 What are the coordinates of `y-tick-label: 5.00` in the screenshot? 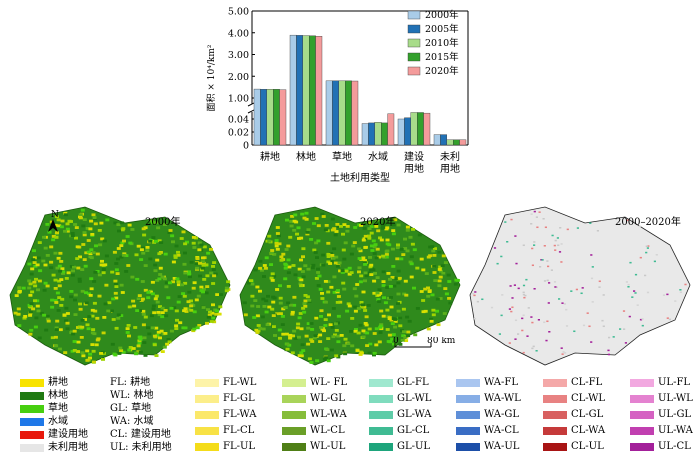 It's located at (238, 12).